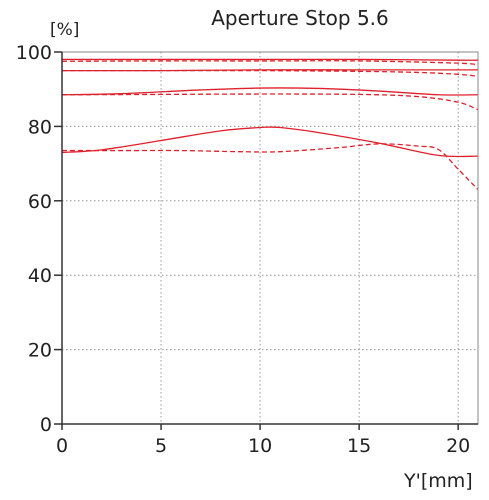 Image resolution: width=489 pixels, height=500 pixels. Describe the element at coordinates (65, 30) in the screenshot. I see `y-axis-label: [%]` at that location.